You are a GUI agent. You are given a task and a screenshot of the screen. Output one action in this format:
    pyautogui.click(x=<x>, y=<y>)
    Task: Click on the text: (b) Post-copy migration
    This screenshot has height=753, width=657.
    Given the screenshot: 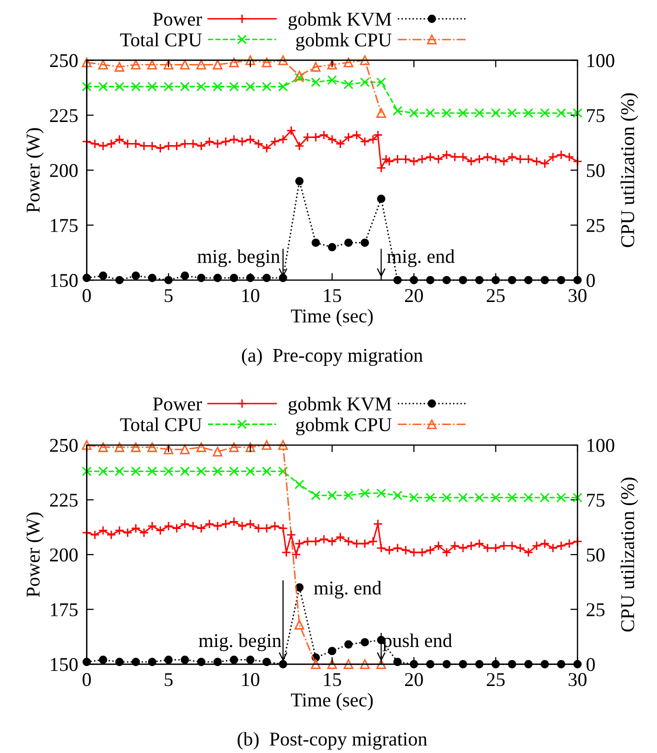 What is the action you would take?
    pyautogui.click(x=333, y=741)
    